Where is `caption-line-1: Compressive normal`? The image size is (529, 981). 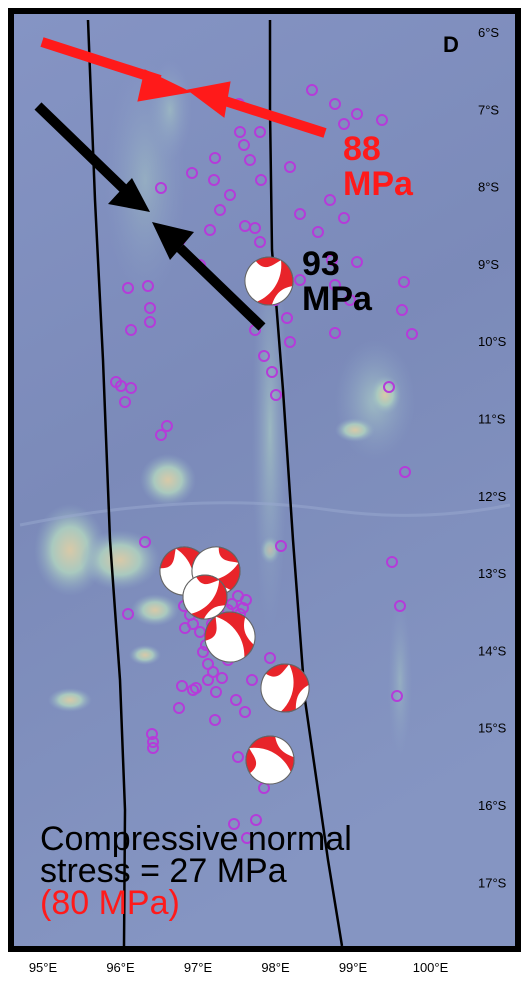 caption-line-1: Compressive normal is located at coordinates (196, 839).